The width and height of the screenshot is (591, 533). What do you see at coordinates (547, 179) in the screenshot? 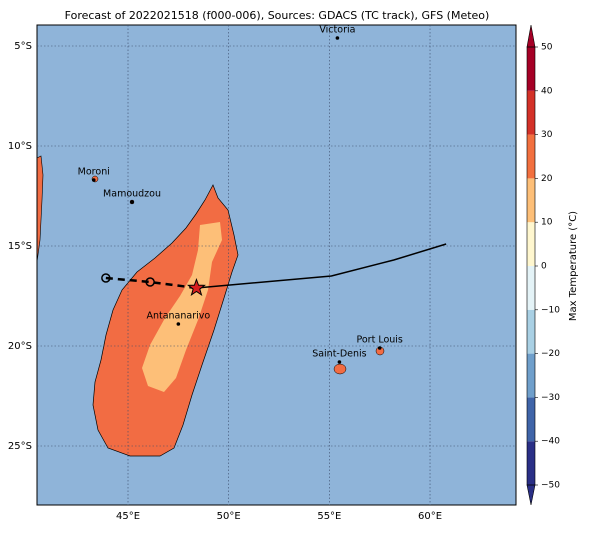
I see `colorbar-tick-label: 20` at bounding box center [547, 179].